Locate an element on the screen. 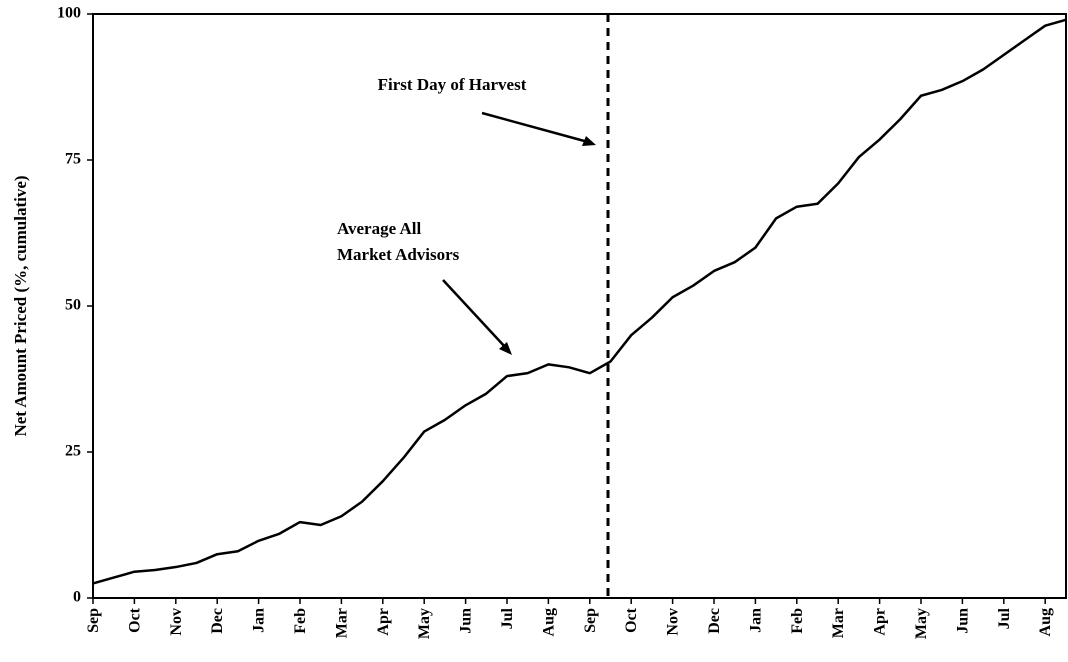 The image size is (1068, 662). annotation: Average All is located at coordinates (379, 228).